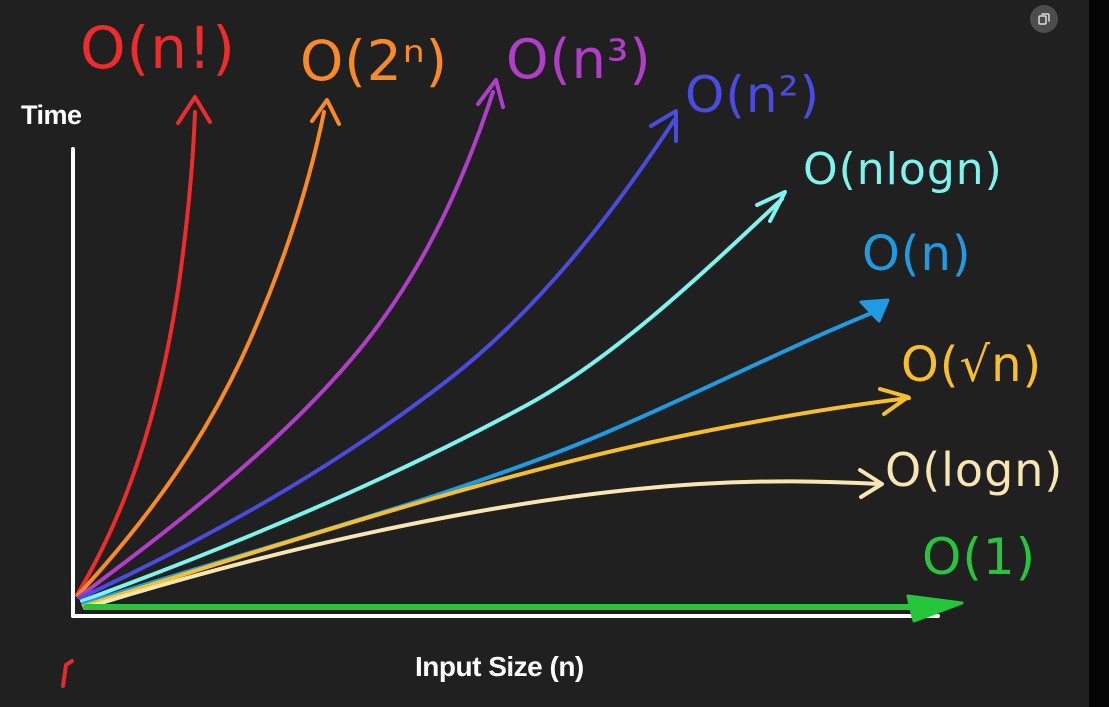  I want to click on curve-o-n-factorial: O(n!), so click(155, 305).